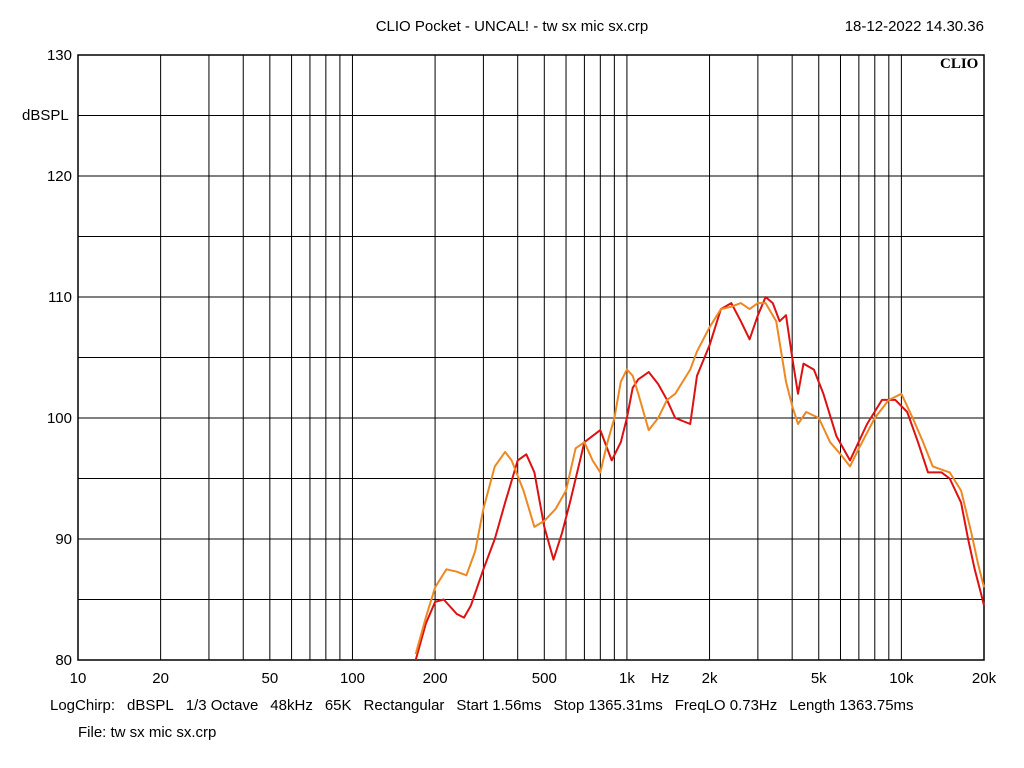 The height and width of the screenshot is (768, 1024). What do you see at coordinates (404, 705) in the screenshot?
I see `setting-item: Rectangular` at bounding box center [404, 705].